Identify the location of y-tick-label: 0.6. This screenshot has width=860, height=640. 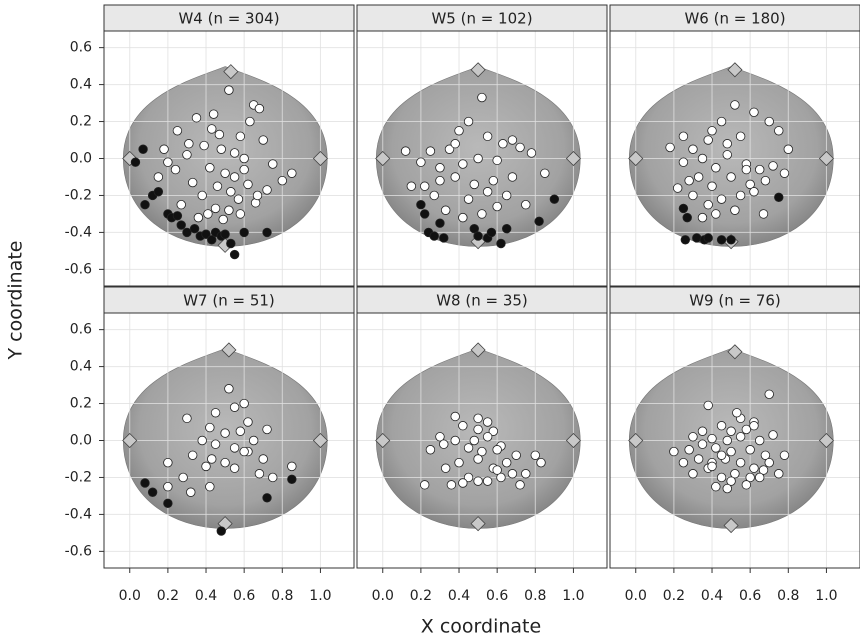
(81, 330).